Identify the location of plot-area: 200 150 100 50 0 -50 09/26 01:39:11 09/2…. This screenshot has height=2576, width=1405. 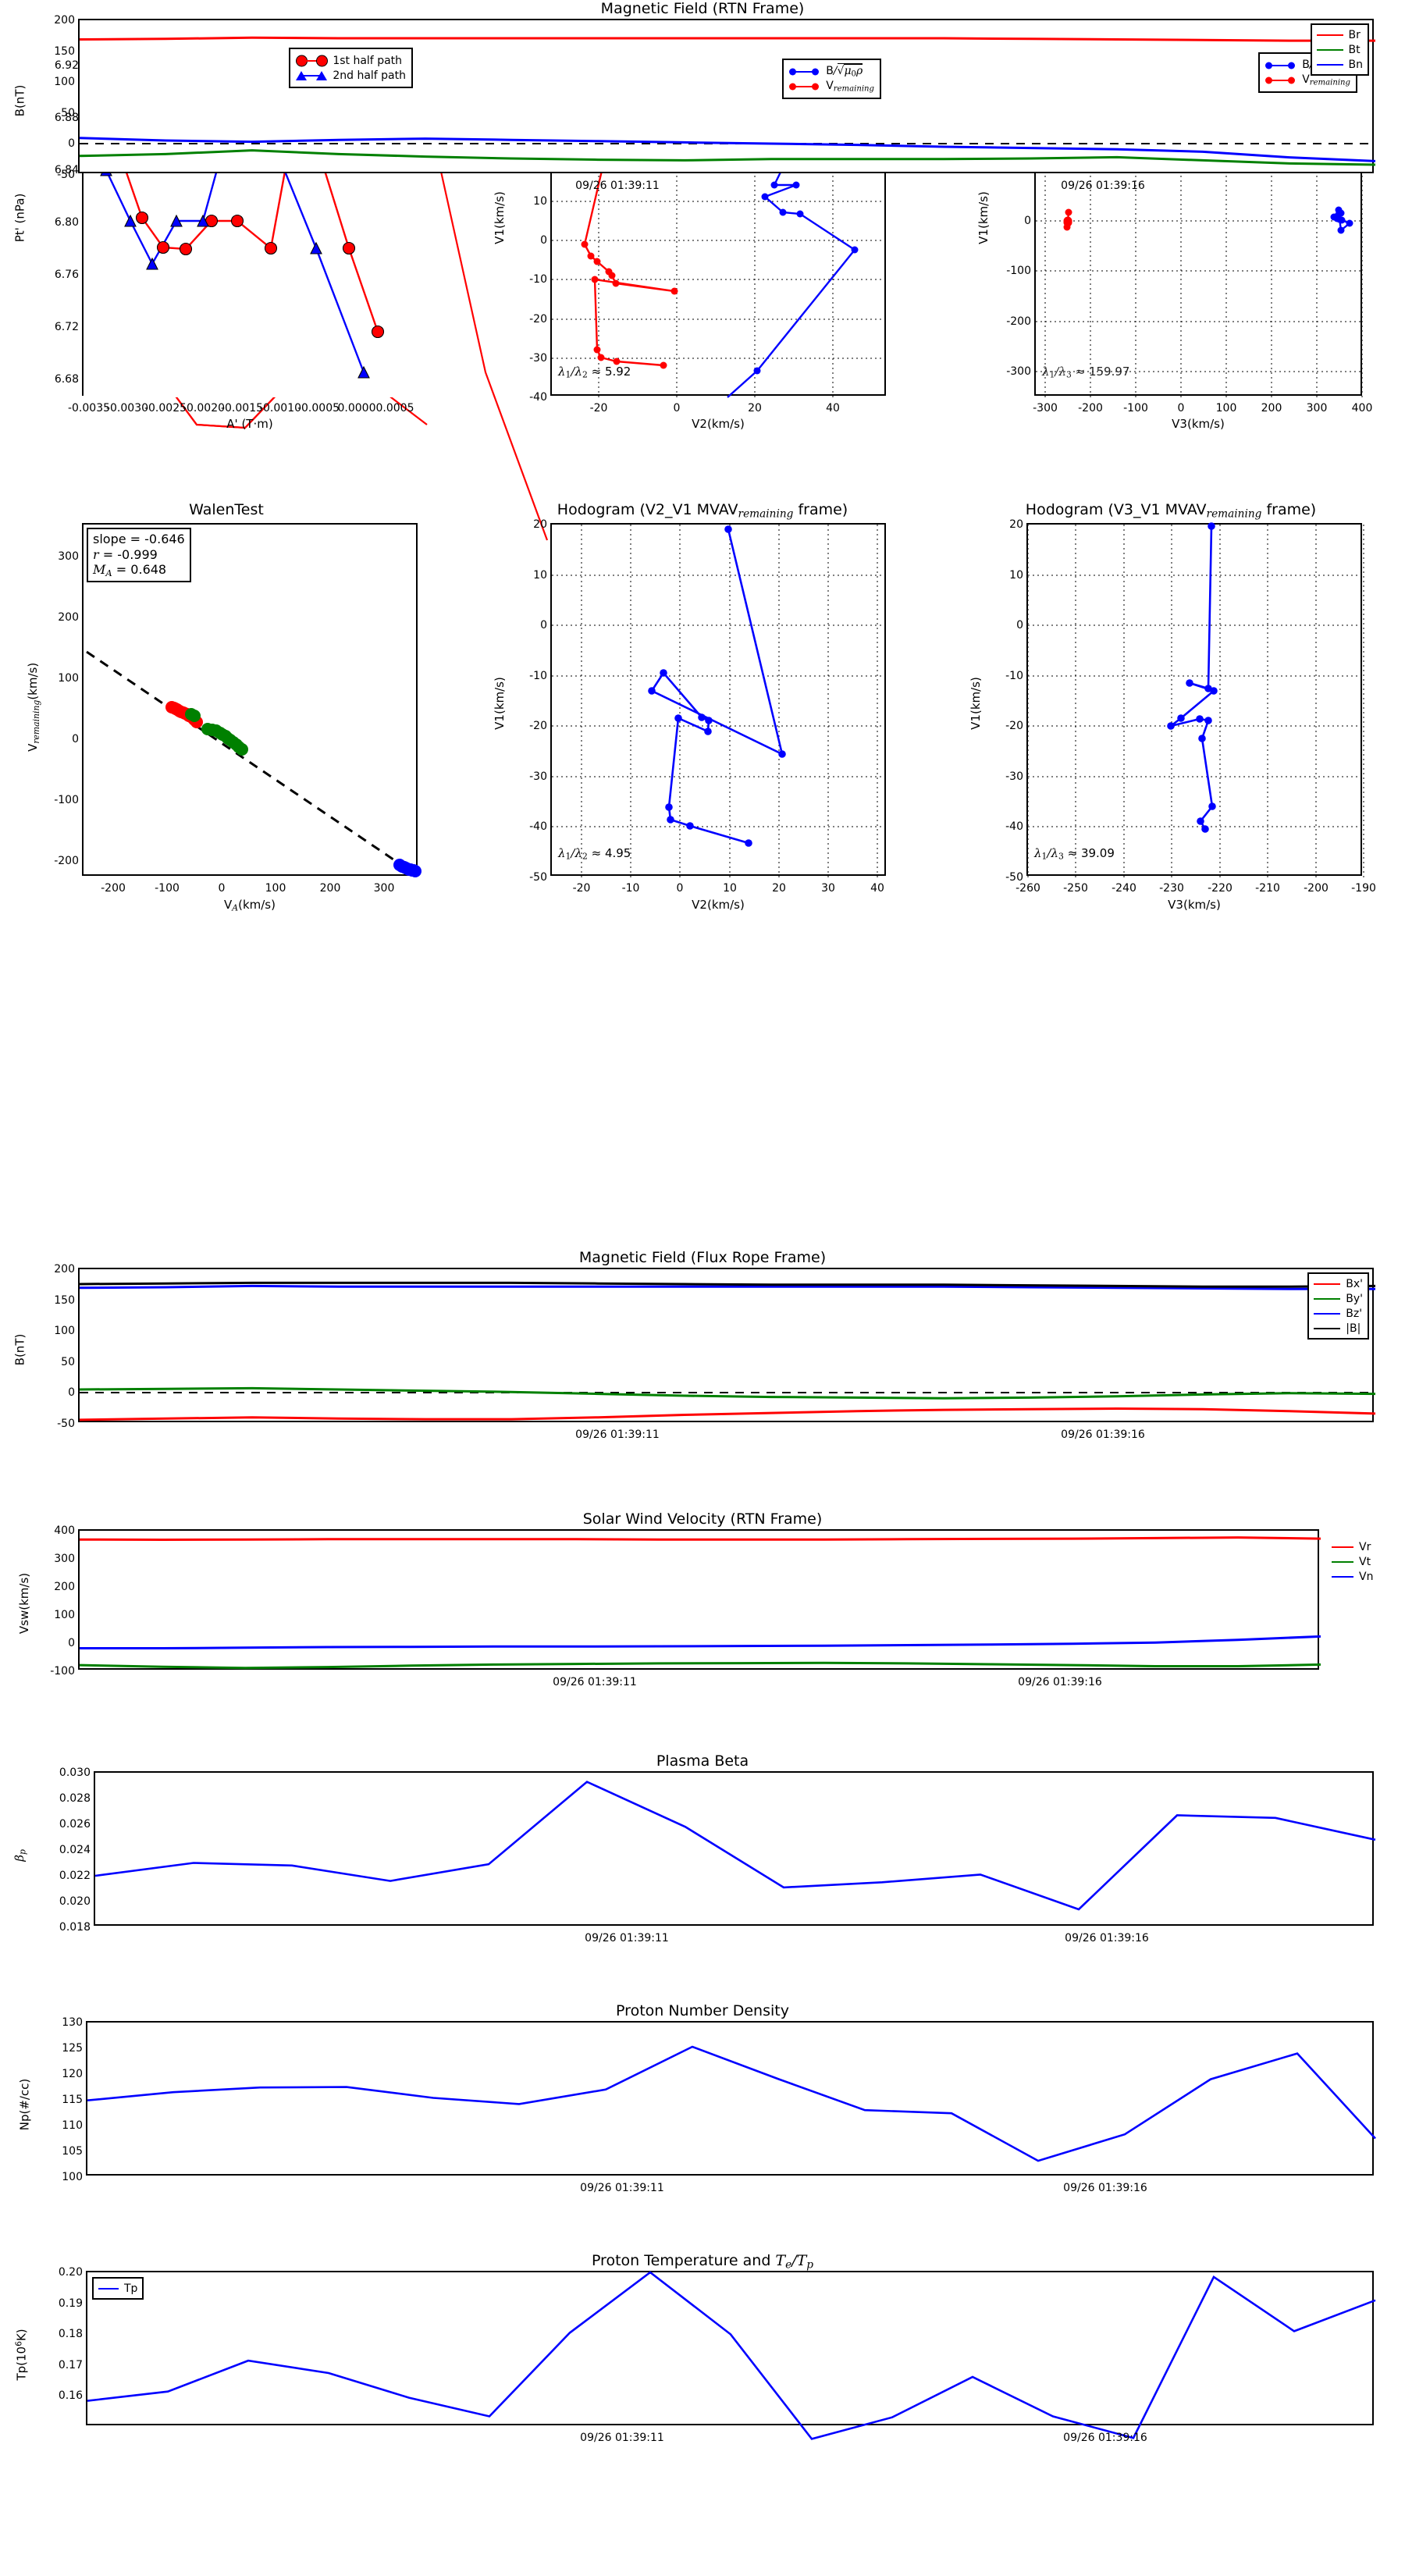
(715, 103).